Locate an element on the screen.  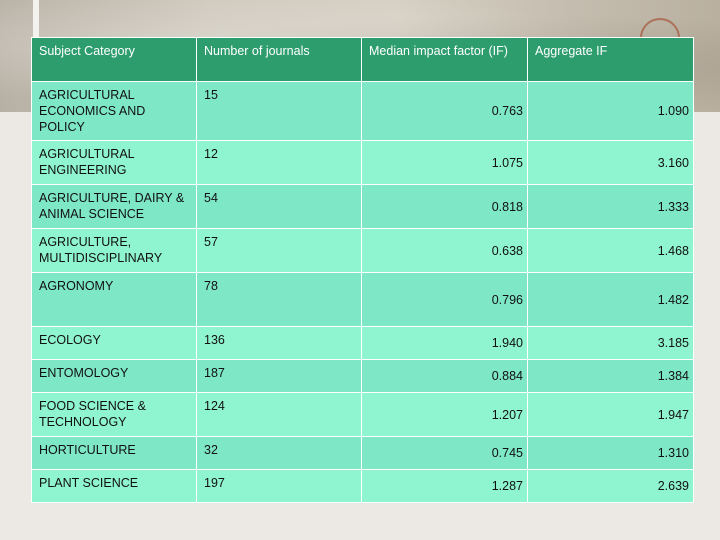
cell-subject-category: AGRICULTURAL ENGINEERING is located at coordinates (114, 162).